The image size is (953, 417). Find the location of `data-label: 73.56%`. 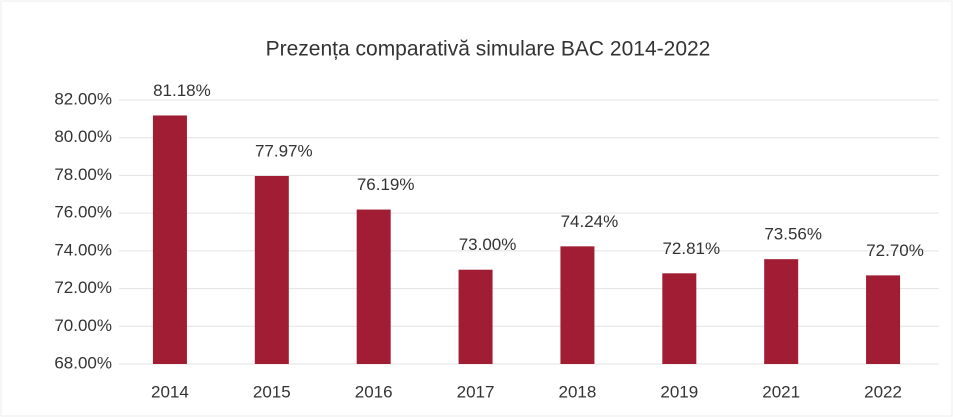

data-label: 73.56% is located at coordinates (793, 234).